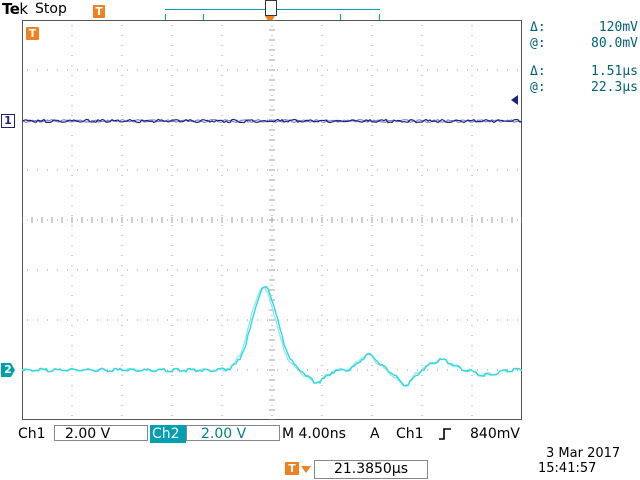  I want to click on timebase-readout: M 4.00ns, so click(314, 434).